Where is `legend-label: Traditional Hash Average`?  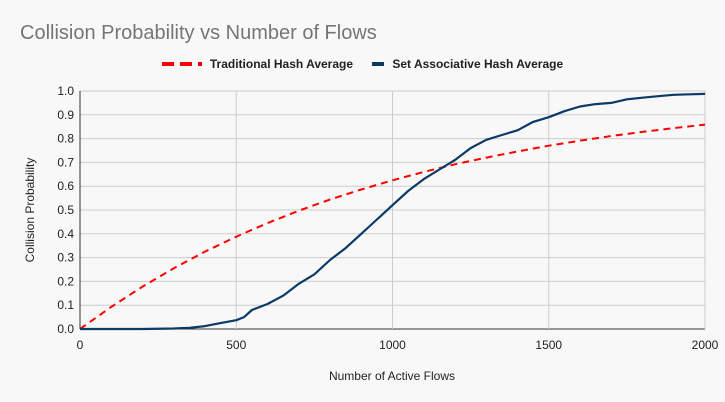 legend-label: Traditional Hash Average is located at coordinates (281, 64).